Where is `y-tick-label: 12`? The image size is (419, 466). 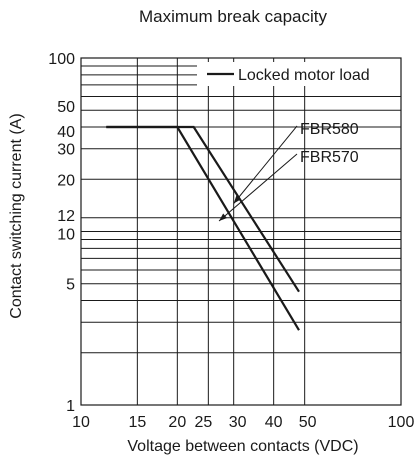
y-tick-label: 12 is located at coordinates (66, 216).